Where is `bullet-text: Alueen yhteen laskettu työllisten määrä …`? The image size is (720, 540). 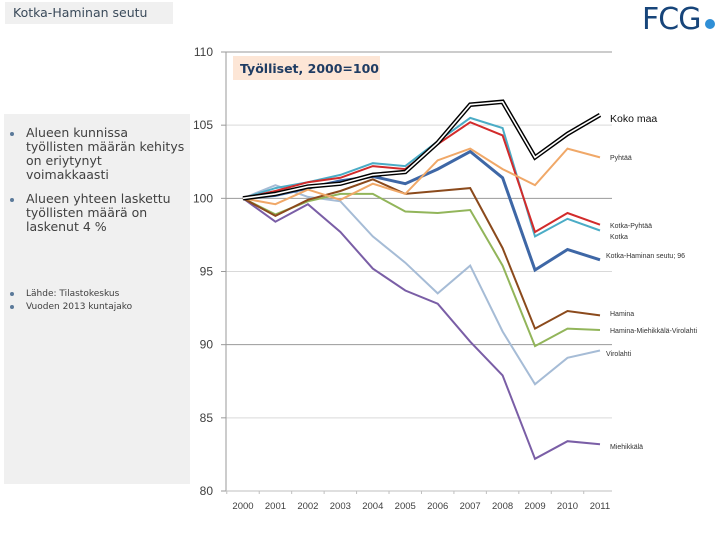
bullet-text: Alueen yhteen laskettu työllisten määrä … is located at coordinates (98, 212).